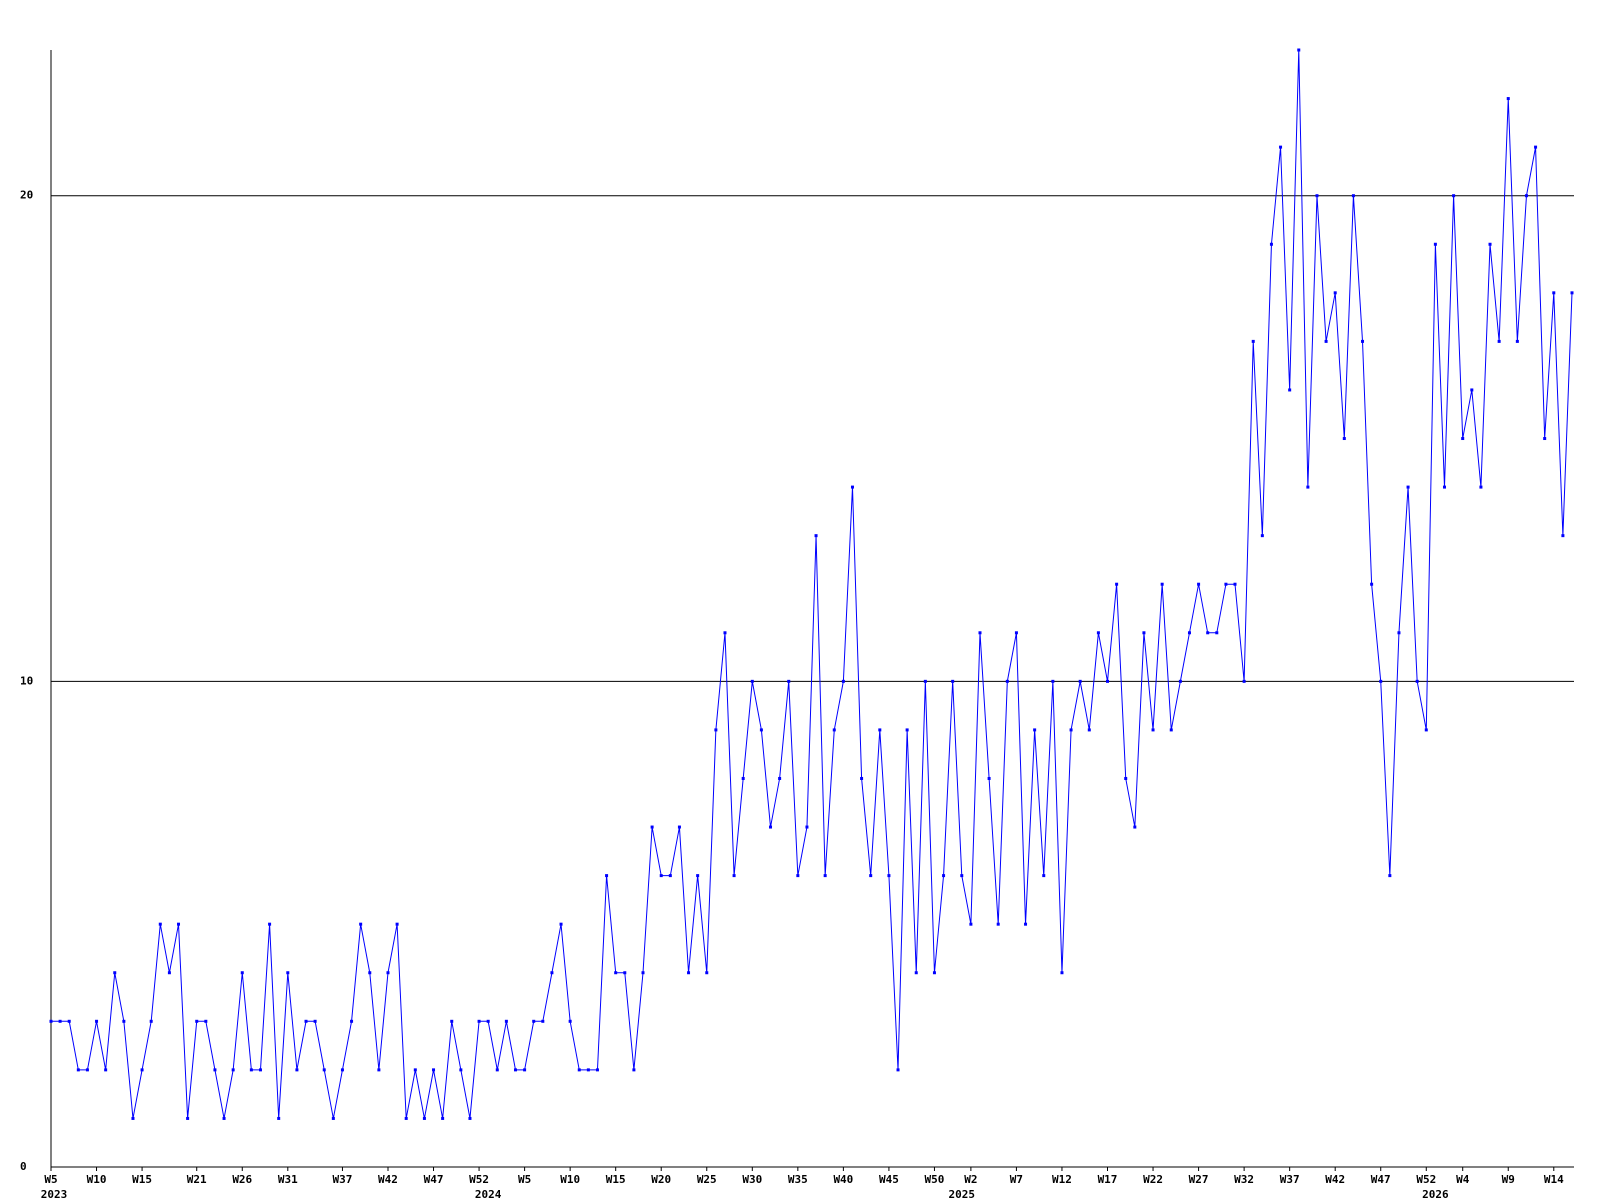 This screenshot has width=1600, height=1200. What do you see at coordinates (488, 1194) in the screenshot?
I see `year-label: 2024` at bounding box center [488, 1194].